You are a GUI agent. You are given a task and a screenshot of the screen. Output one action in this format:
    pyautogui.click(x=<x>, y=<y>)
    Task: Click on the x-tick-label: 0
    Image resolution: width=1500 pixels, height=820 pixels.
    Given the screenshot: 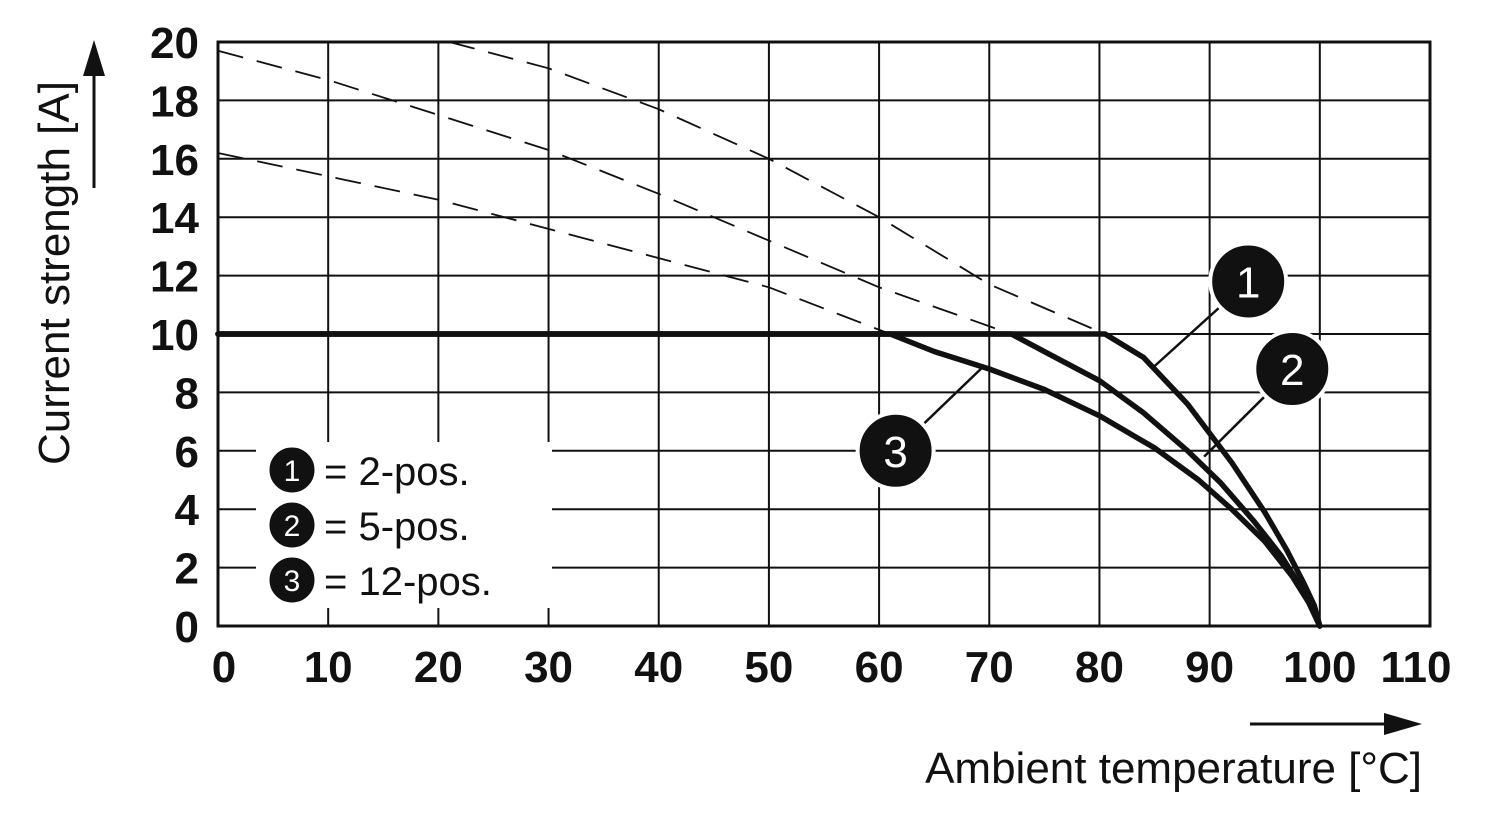 What is the action you would take?
    pyautogui.click(x=224, y=667)
    